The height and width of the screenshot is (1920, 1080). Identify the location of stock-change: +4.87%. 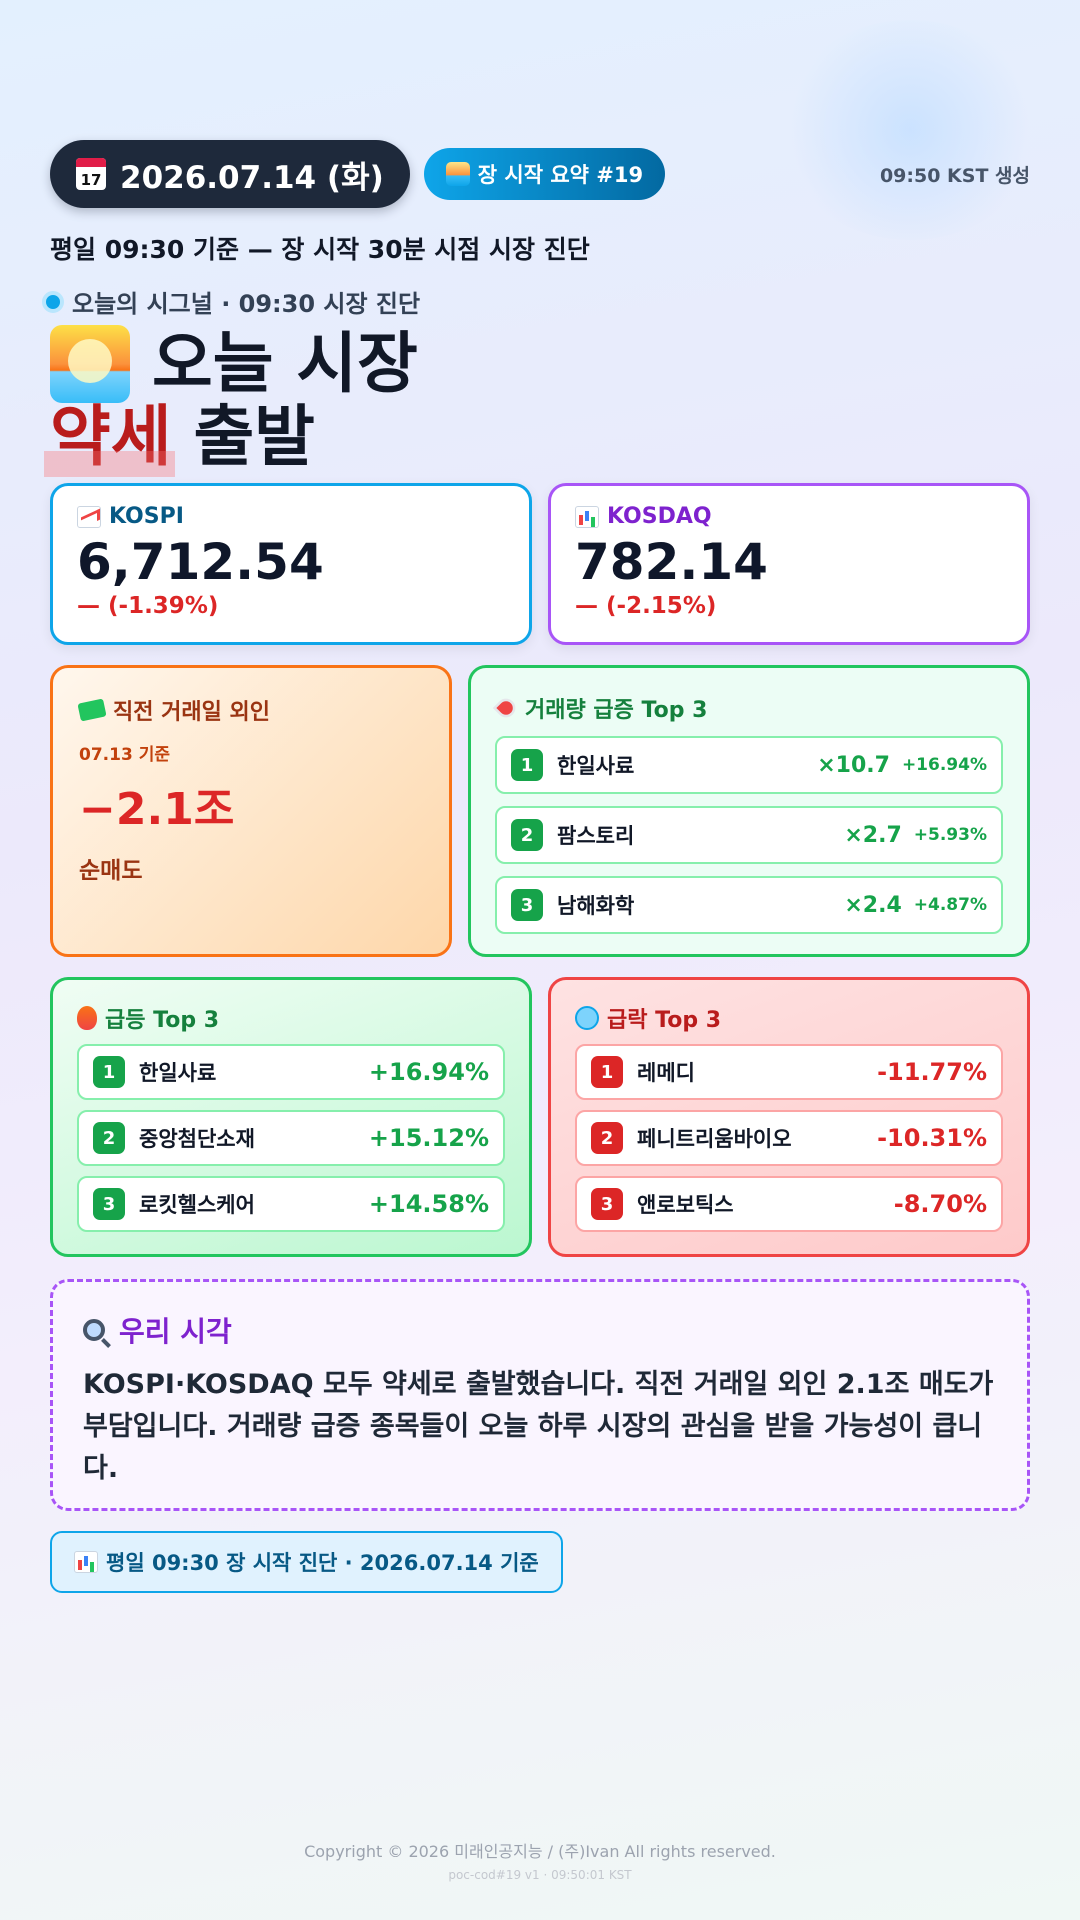
(950, 905).